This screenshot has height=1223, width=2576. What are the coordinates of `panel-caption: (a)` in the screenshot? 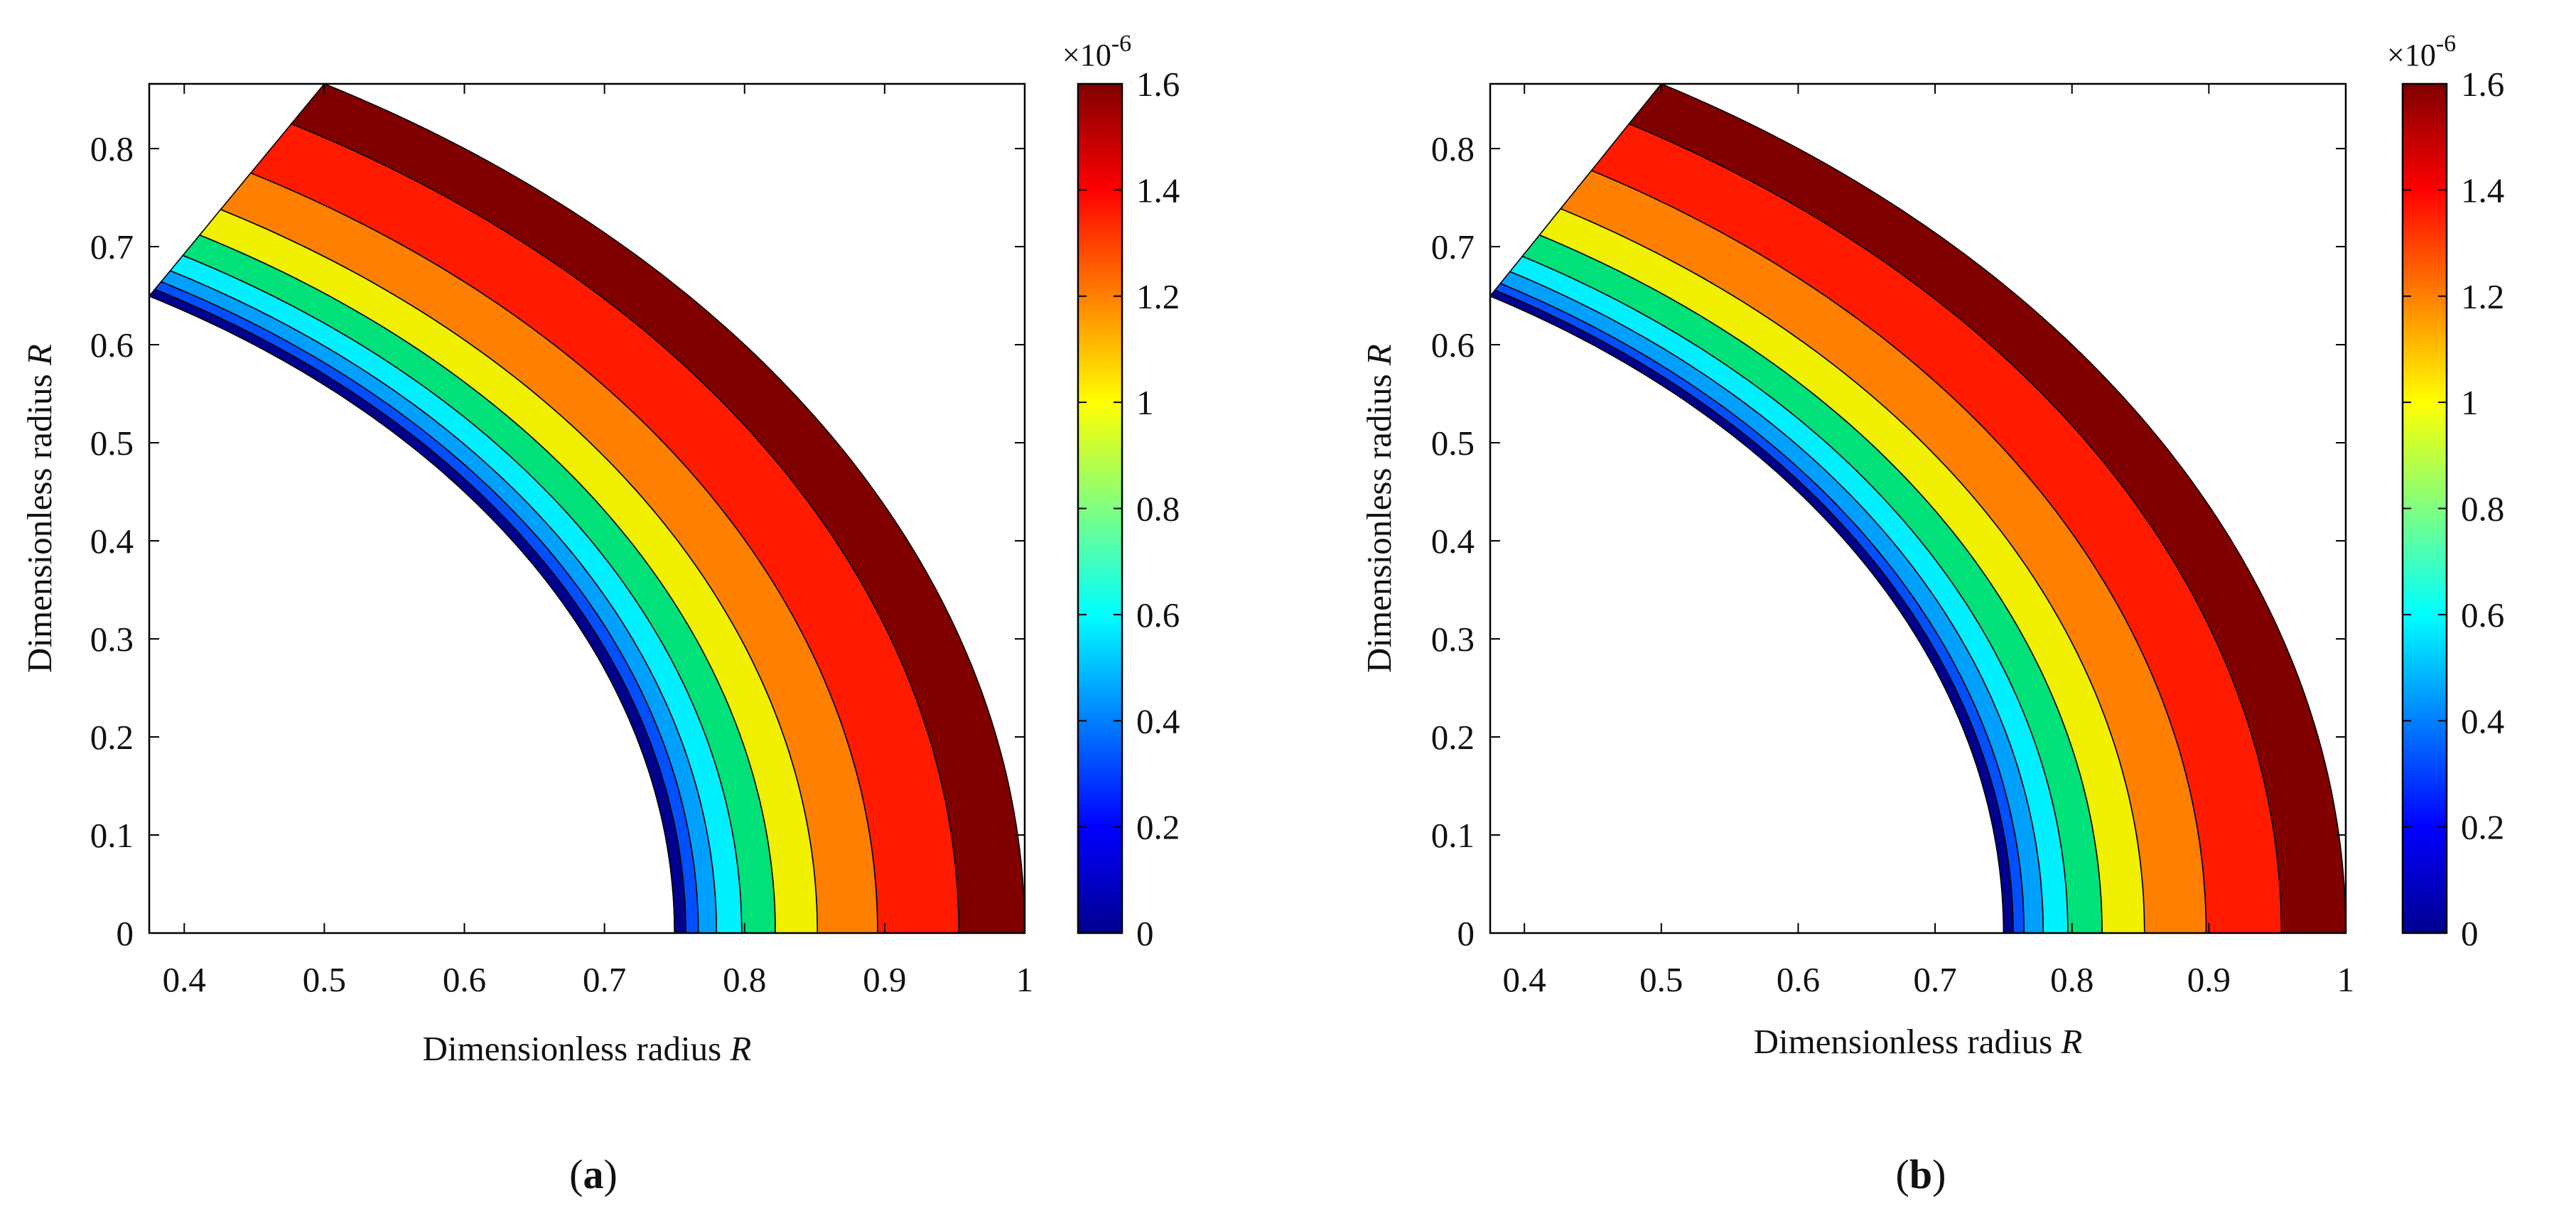 It's located at (593, 1174).